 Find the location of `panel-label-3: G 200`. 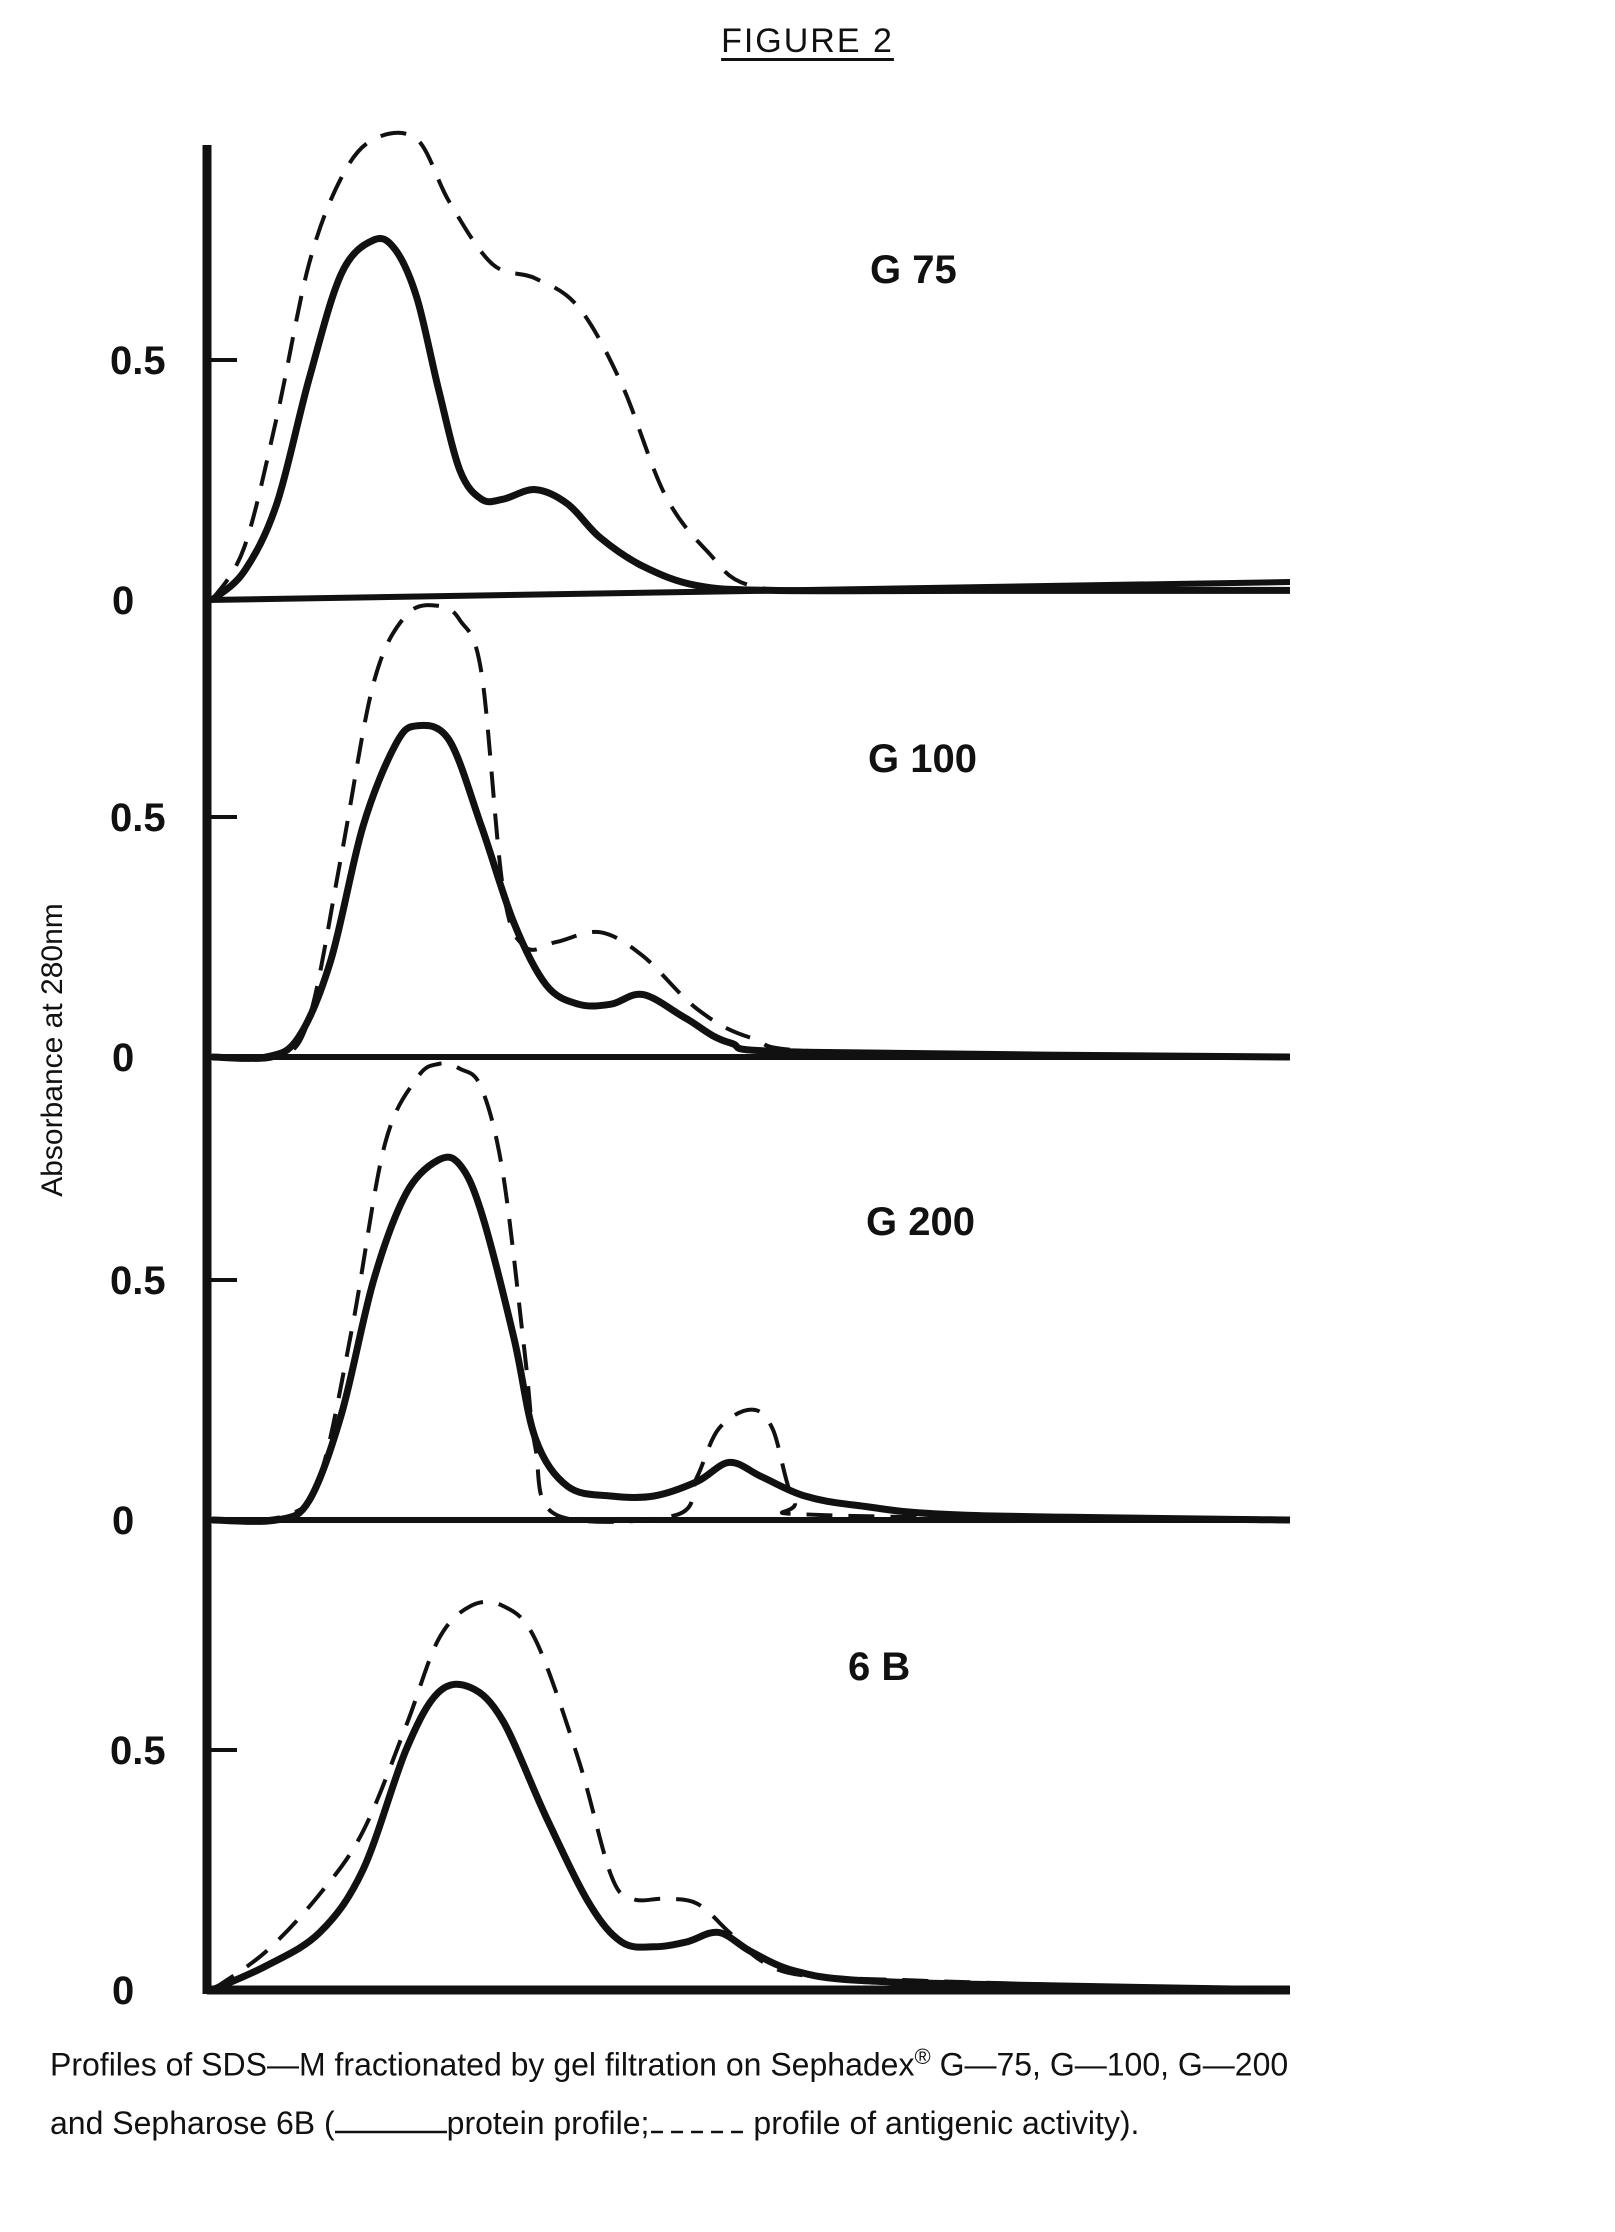

panel-label-3: G 200 is located at coordinates (920, 1222).